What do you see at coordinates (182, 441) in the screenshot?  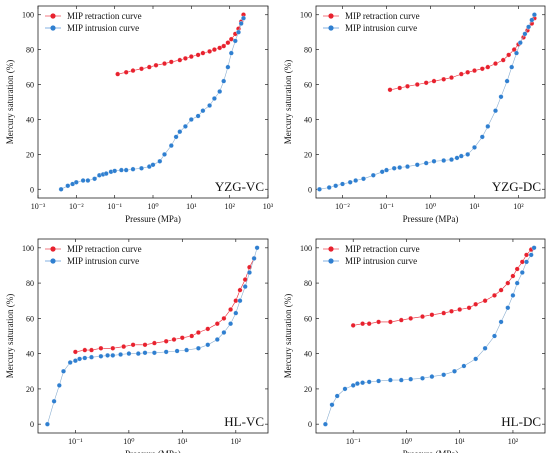 I see `x-tick-label: 10¹` at bounding box center [182, 441].